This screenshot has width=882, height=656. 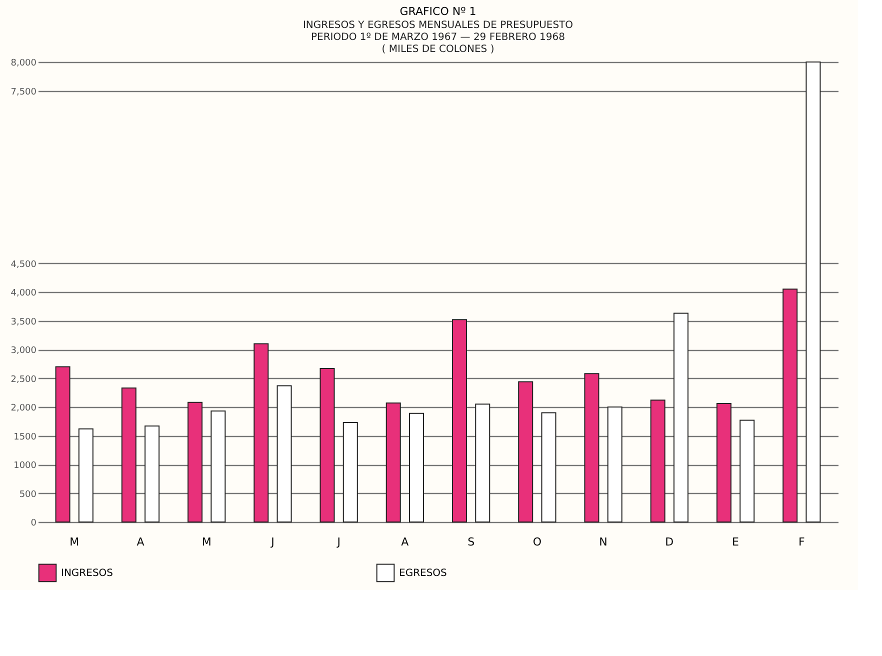 What do you see at coordinates (23, 379) in the screenshot?
I see `y-tick-label: 2,500` at bounding box center [23, 379].